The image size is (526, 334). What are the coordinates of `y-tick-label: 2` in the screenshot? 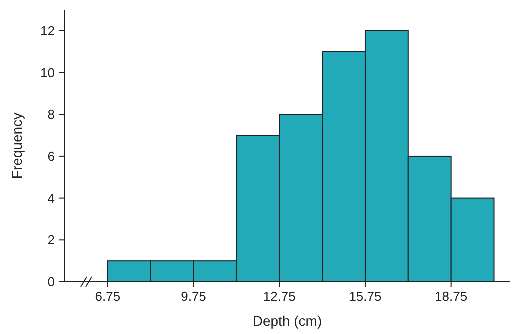 It's located at (51, 240).